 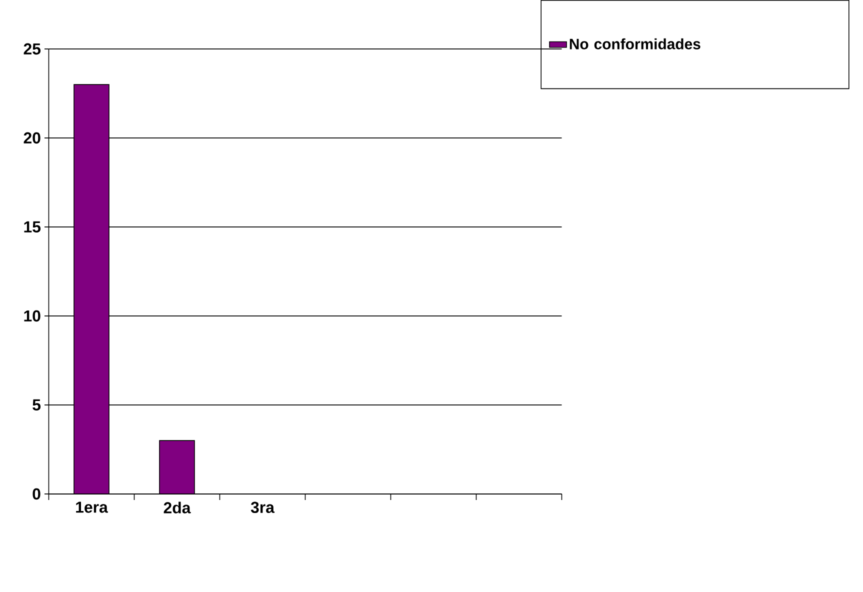 What do you see at coordinates (36, 405) in the screenshot?
I see `y-tick-label: 5` at bounding box center [36, 405].